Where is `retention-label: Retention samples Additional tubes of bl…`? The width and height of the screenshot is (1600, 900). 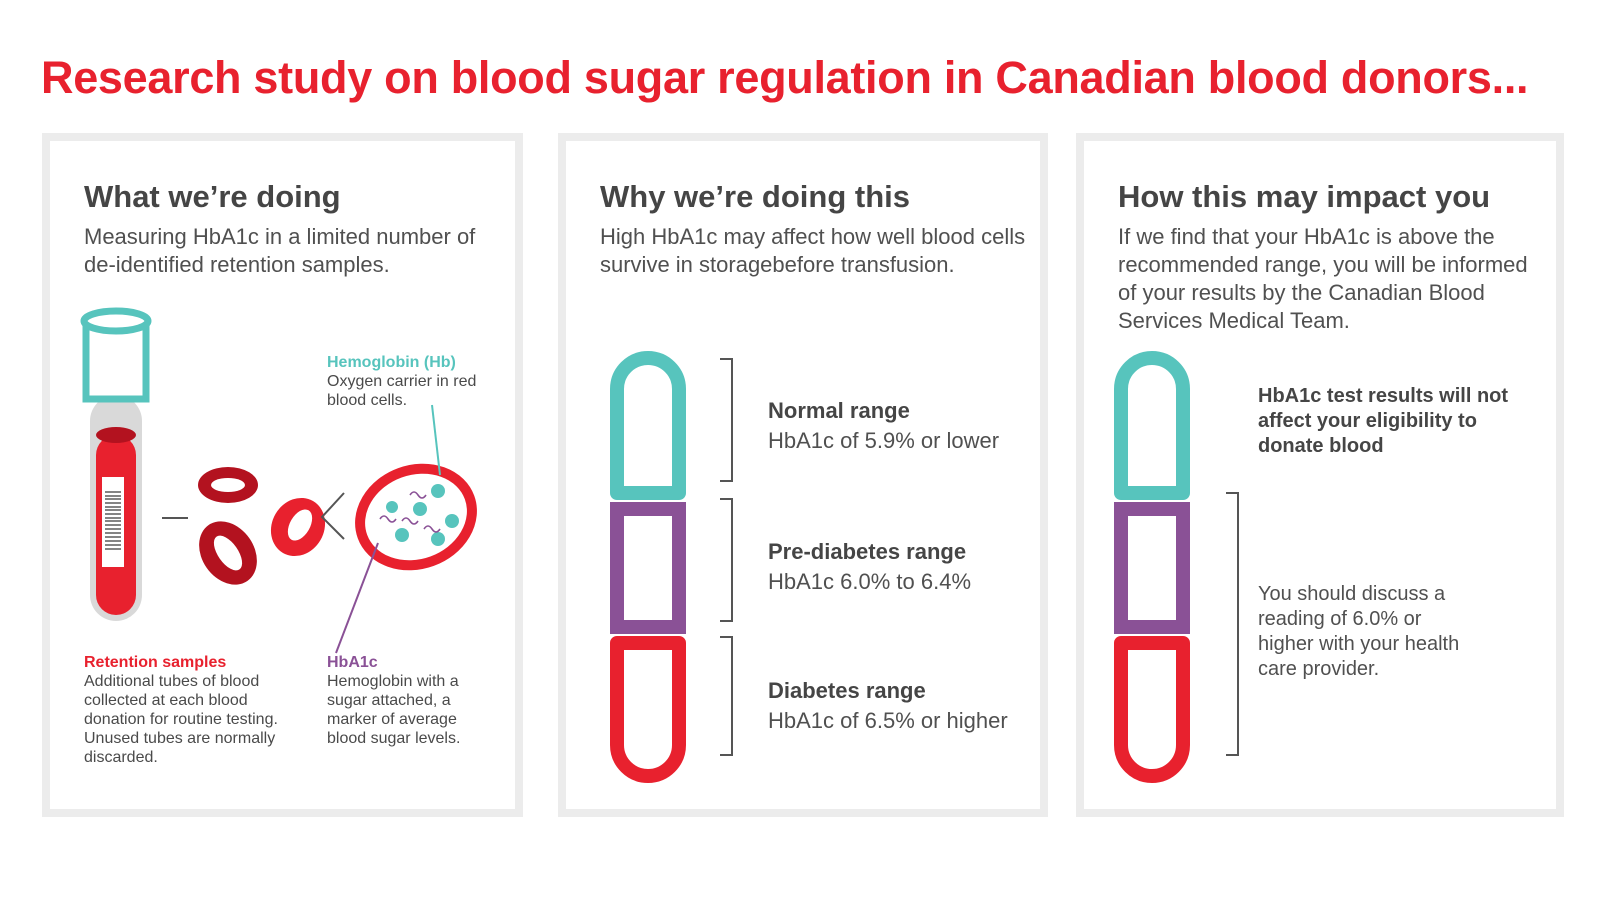 retention-label: Retention samples Additional tubes of bl… is located at coordinates (196, 710).